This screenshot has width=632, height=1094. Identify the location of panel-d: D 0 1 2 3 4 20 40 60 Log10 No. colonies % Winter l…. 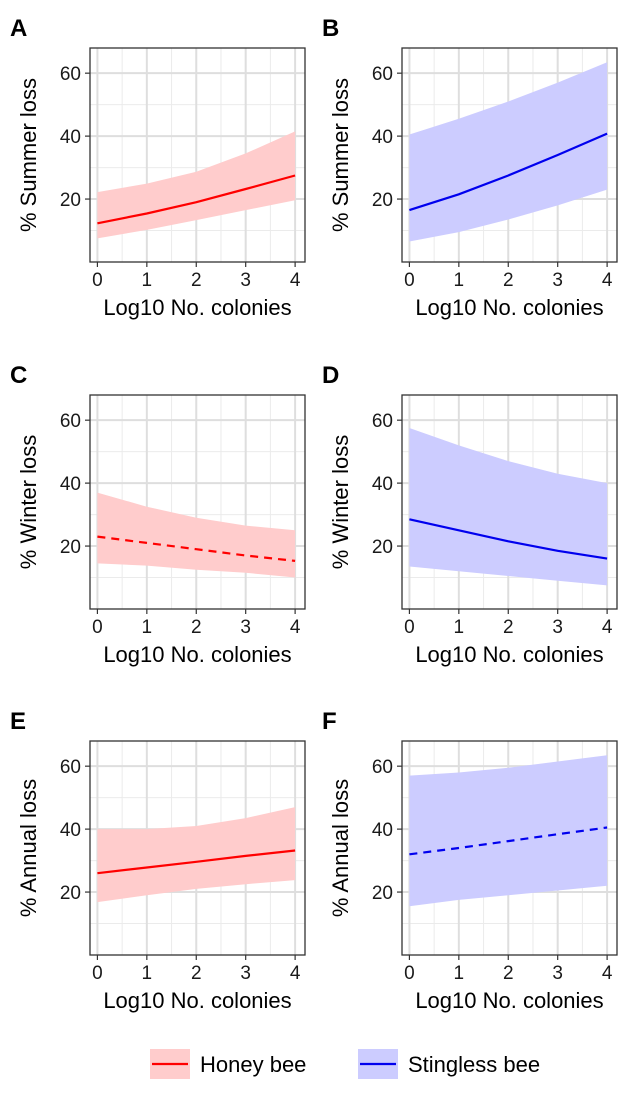
(470, 514).